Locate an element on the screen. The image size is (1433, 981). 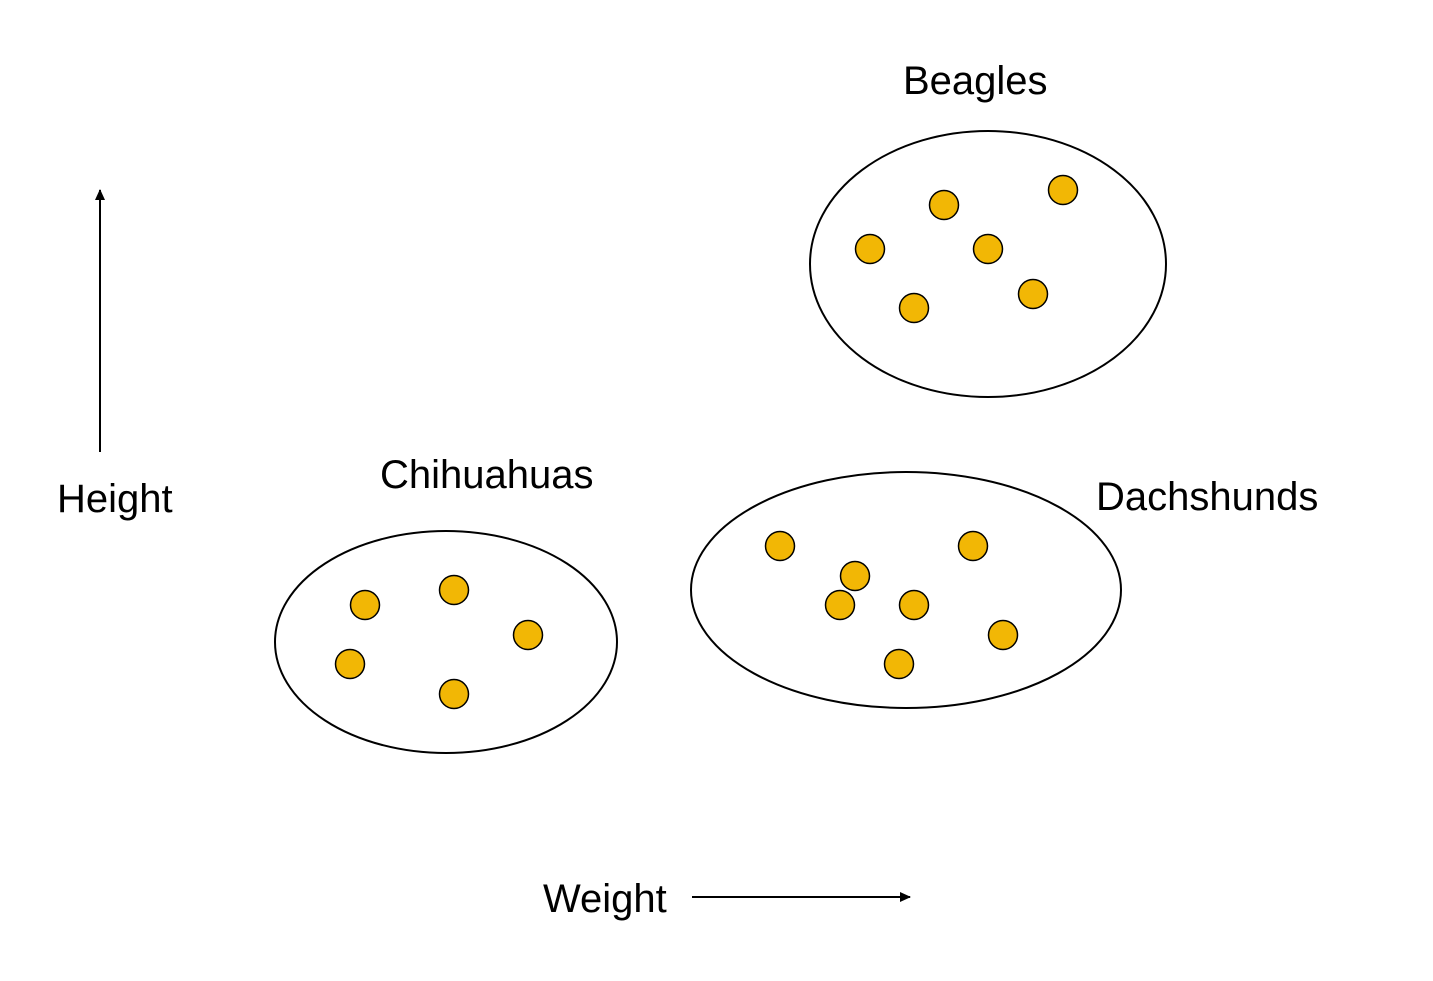
cluster-points-chihuahuas is located at coordinates (439, 642).